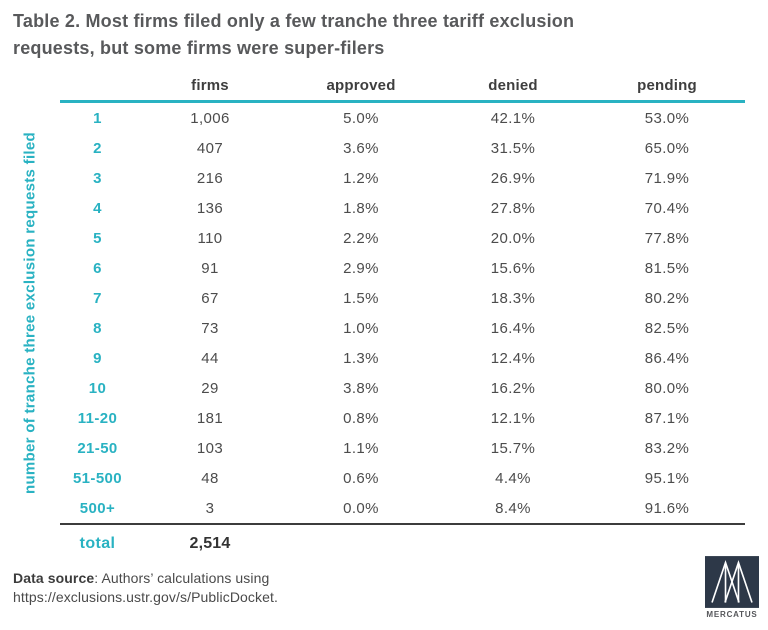 The image size is (768, 630). What do you see at coordinates (513, 148) in the screenshot?
I see `cell-denied: 31.5%` at bounding box center [513, 148].